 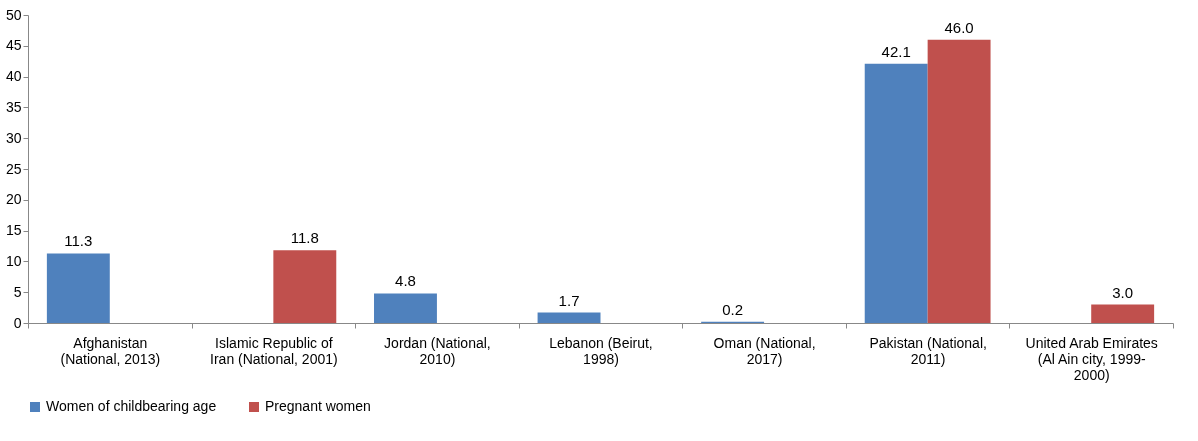 I want to click on x-tick-label: Jordan (National, 2010), so click(x=437, y=350).